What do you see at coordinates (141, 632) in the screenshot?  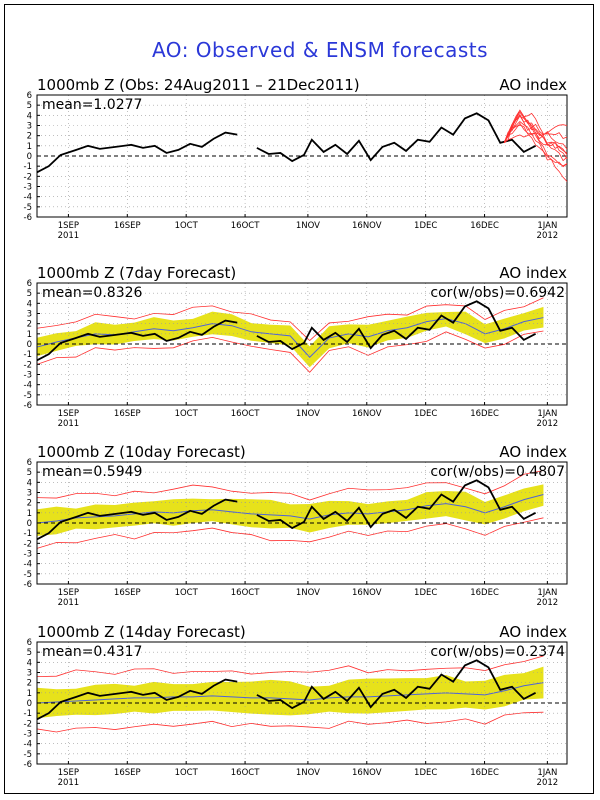 I see `panel-title: 1000mb Z (14day Forecast)` at bounding box center [141, 632].